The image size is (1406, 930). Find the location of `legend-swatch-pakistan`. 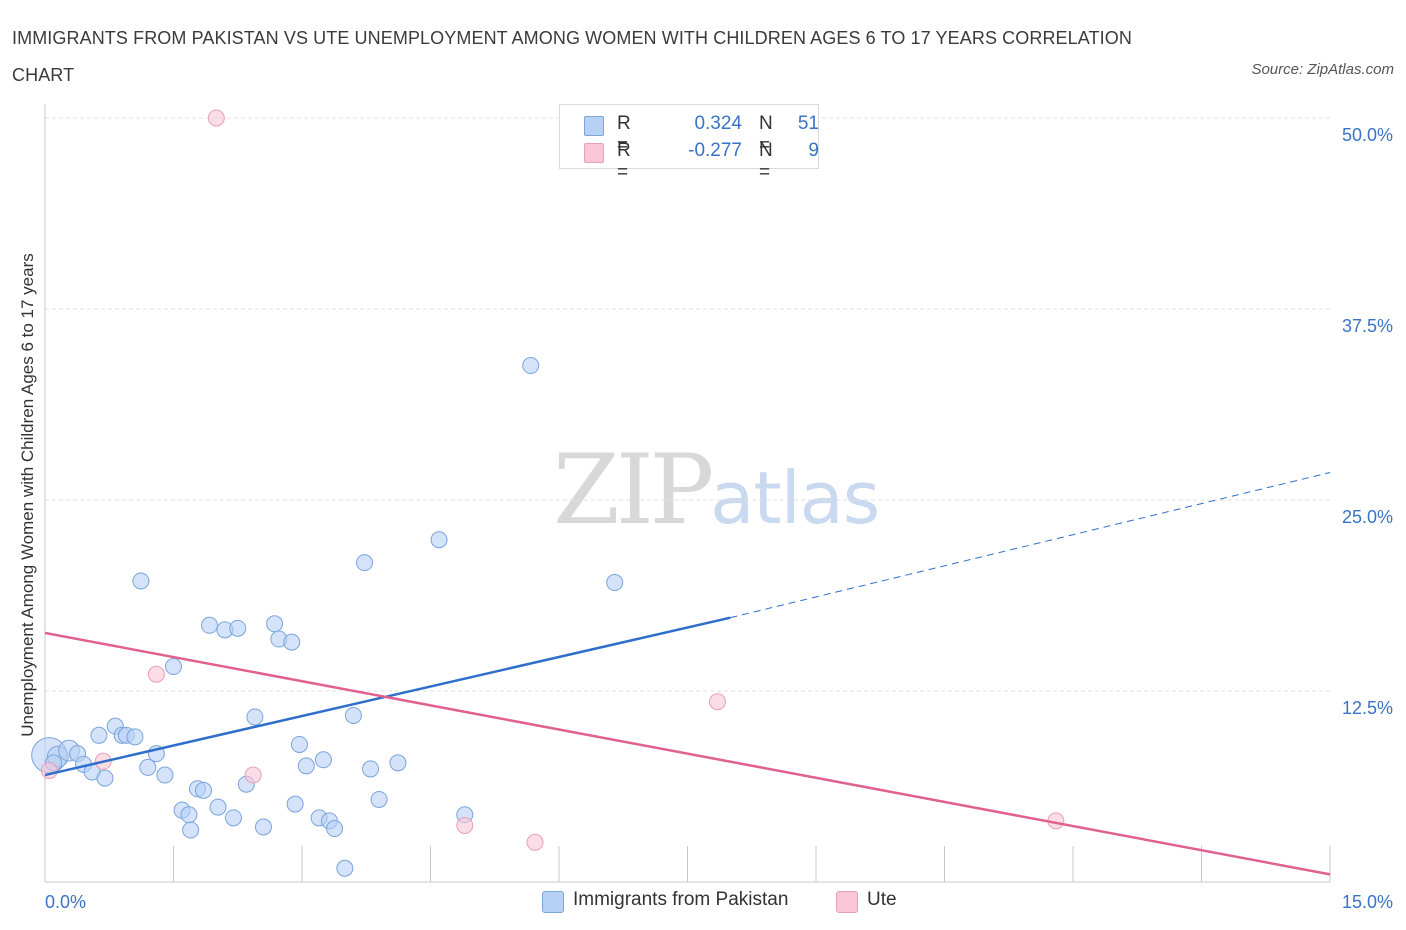

legend-swatch-pakistan is located at coordinates (594, 126).